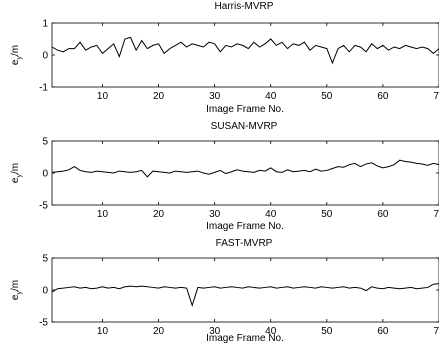 This screenshot has height=345, width=439. I want to click on subplot-title: FAST-MVRP, so click(244, 243).